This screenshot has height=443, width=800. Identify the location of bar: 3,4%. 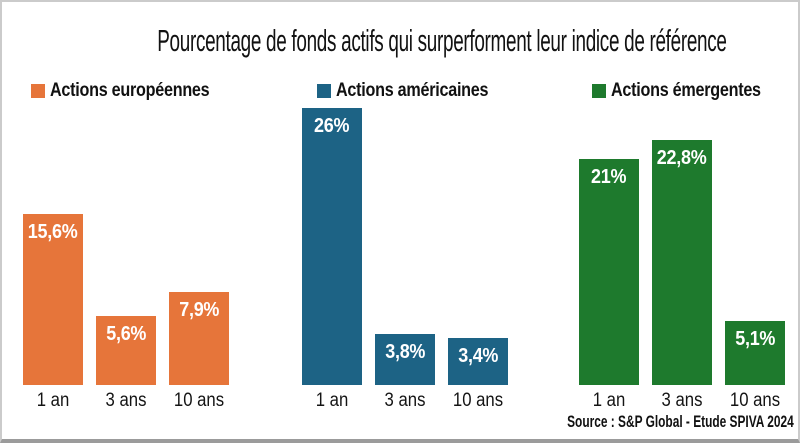
(478, 361).